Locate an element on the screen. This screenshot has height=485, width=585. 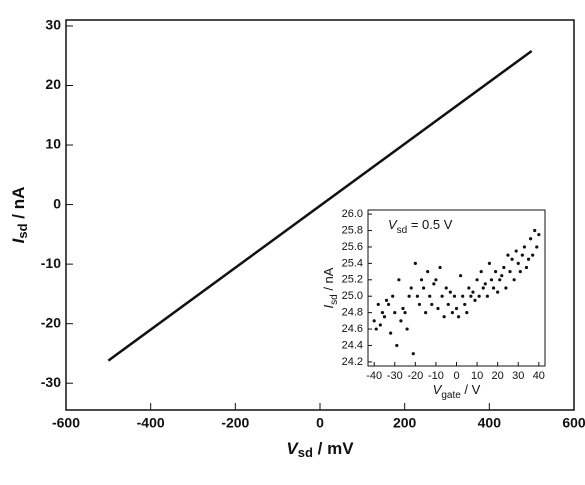
y-tick-label: 25.4 is located at coordinates (352, 263).